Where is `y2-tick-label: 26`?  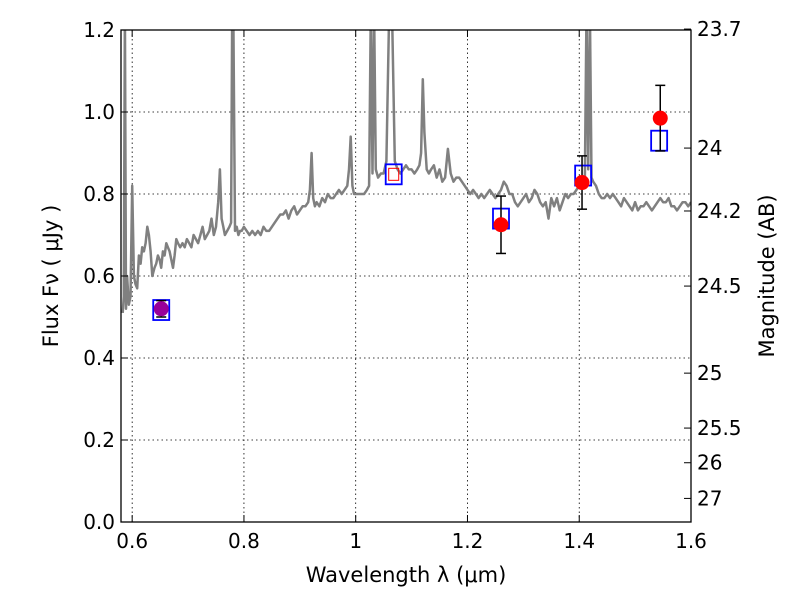
y2-tick-label: 26 is located at coordinates (709, 463).